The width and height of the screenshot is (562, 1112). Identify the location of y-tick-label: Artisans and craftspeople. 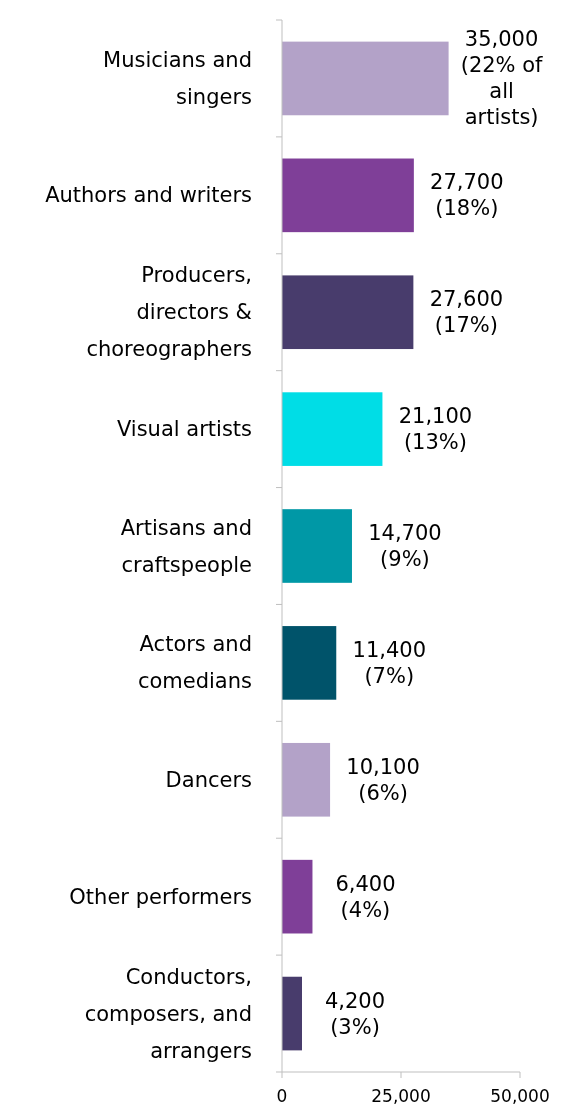
(186, 546).